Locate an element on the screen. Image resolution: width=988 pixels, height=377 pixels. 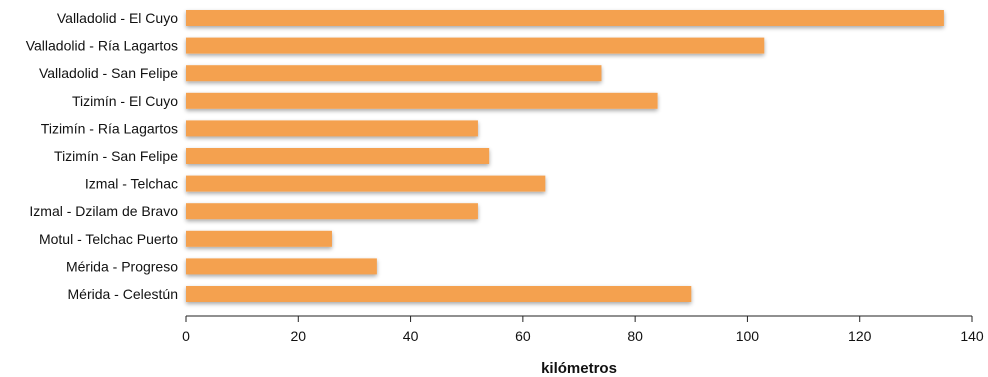
category-label: Izmal - Telchac is located at coordinates (131, 184).